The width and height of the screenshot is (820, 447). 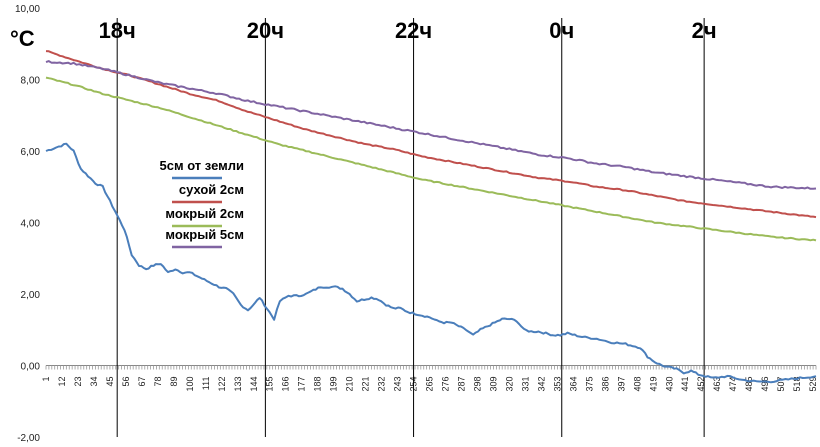 I want to click on y-axis-labels: -2,00 0,00 2,00 4,00 6,00 8,00 10,00, so click(x=27, y=224).